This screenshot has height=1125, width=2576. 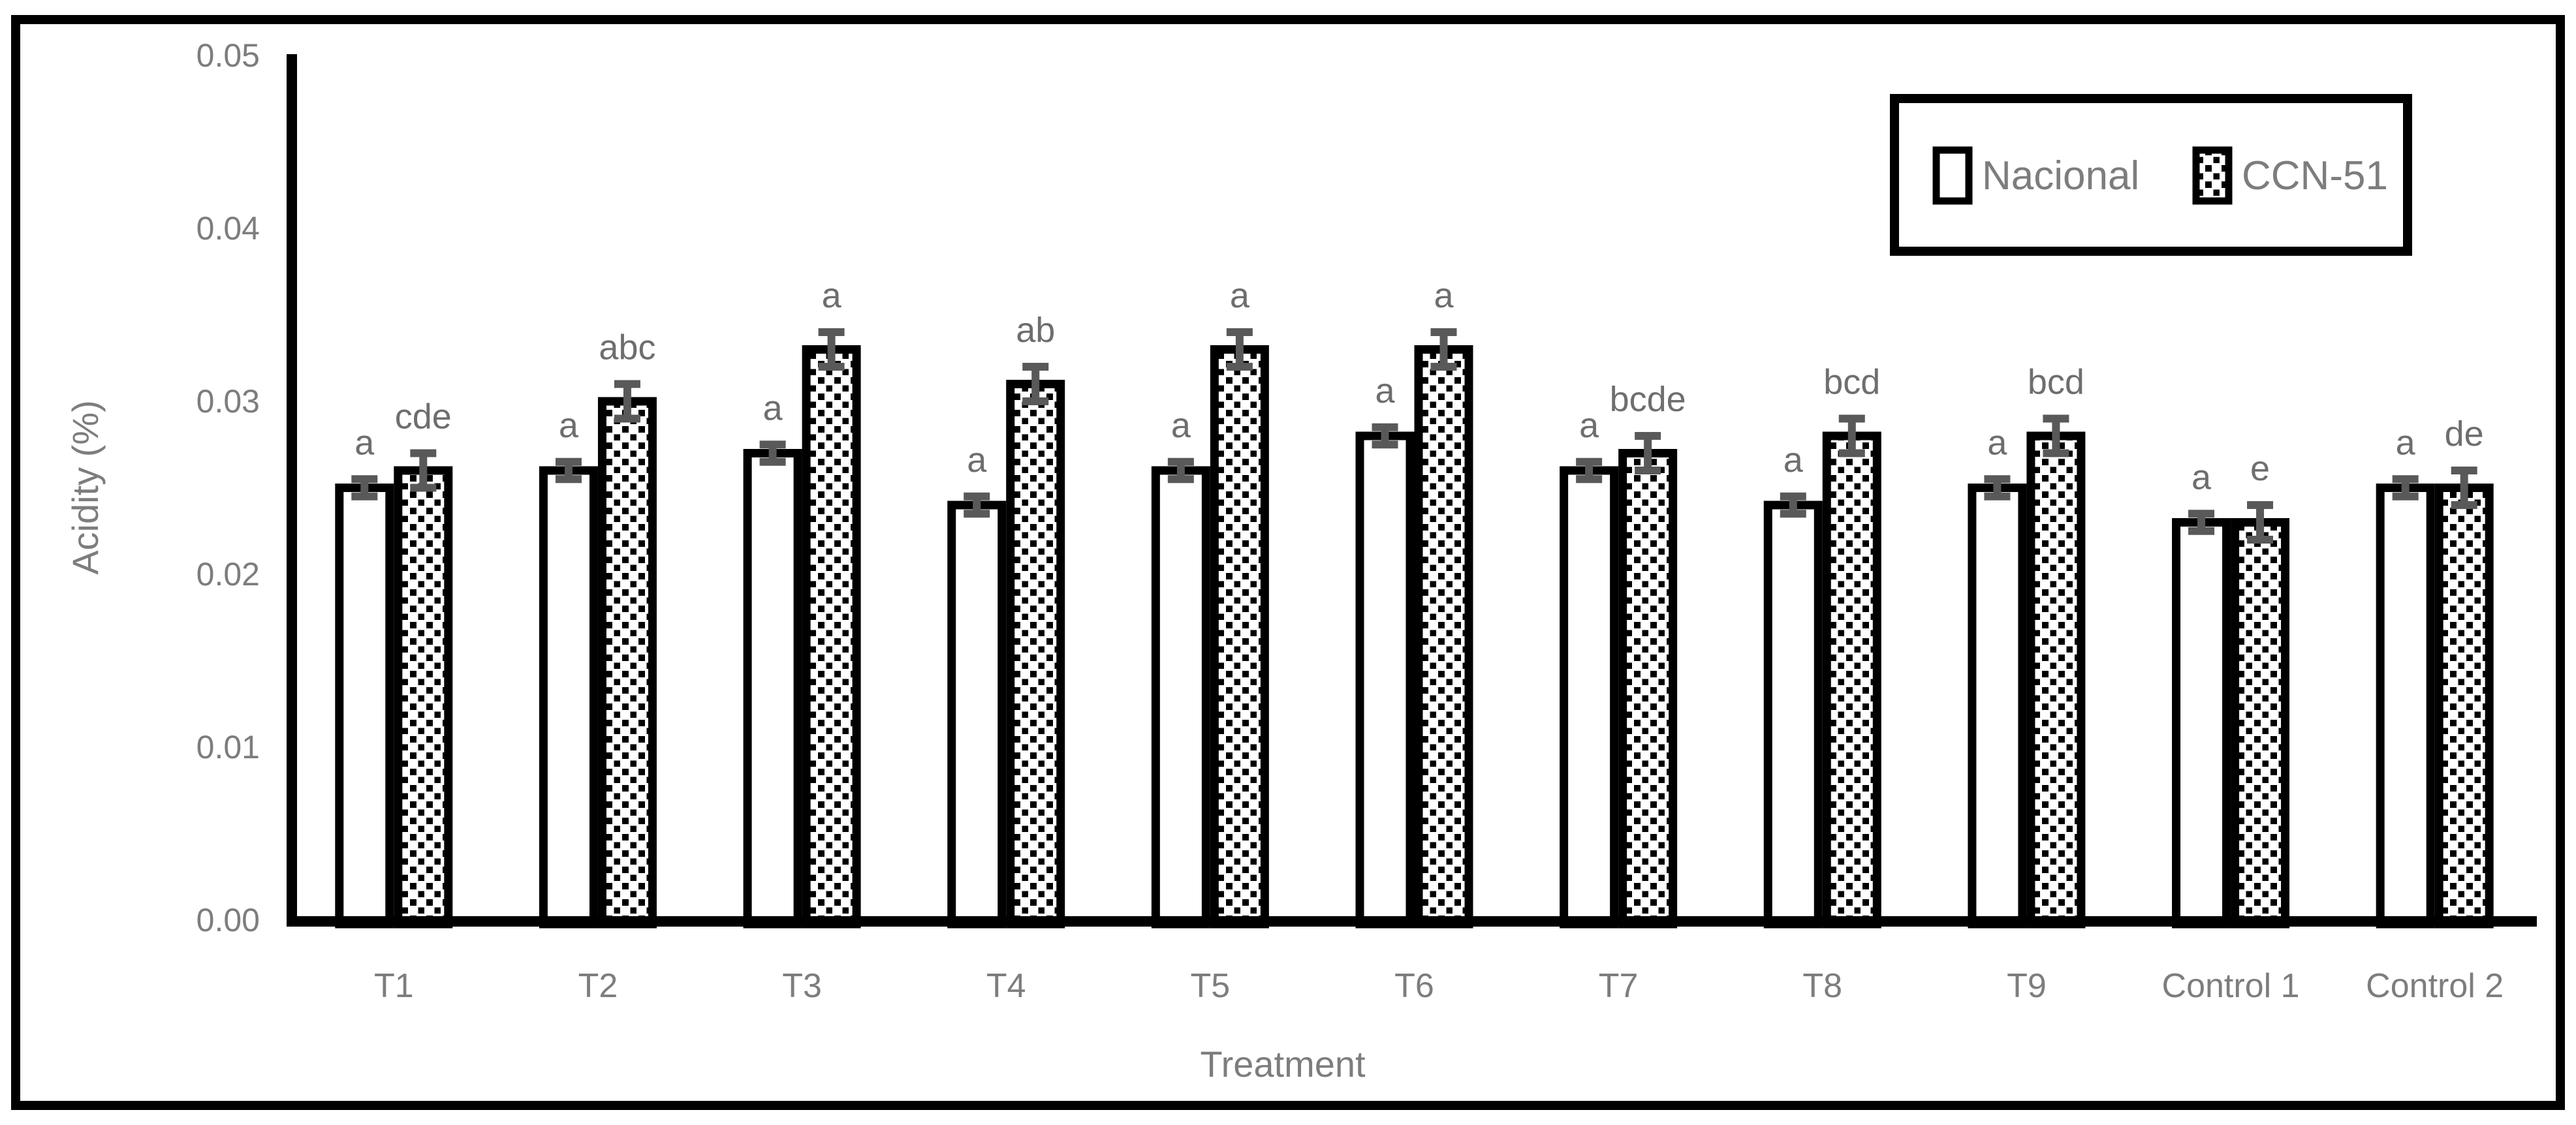 I want to click on x-tick-label-t6: T6, so click(x=1414, y=986).